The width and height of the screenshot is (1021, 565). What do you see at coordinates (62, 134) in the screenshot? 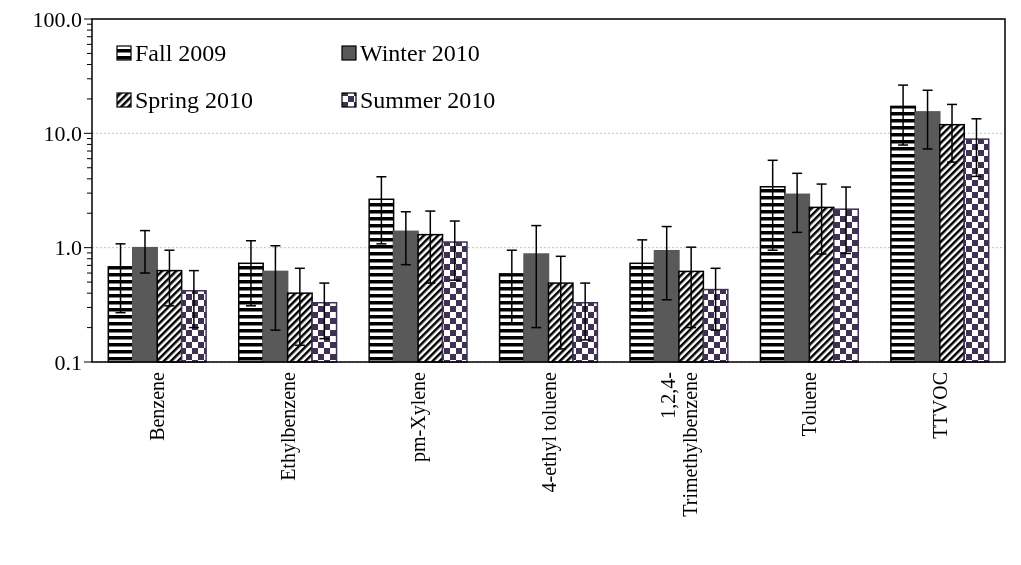
I see `y-tick-label: 10.0` at bounding box center [62, 134].